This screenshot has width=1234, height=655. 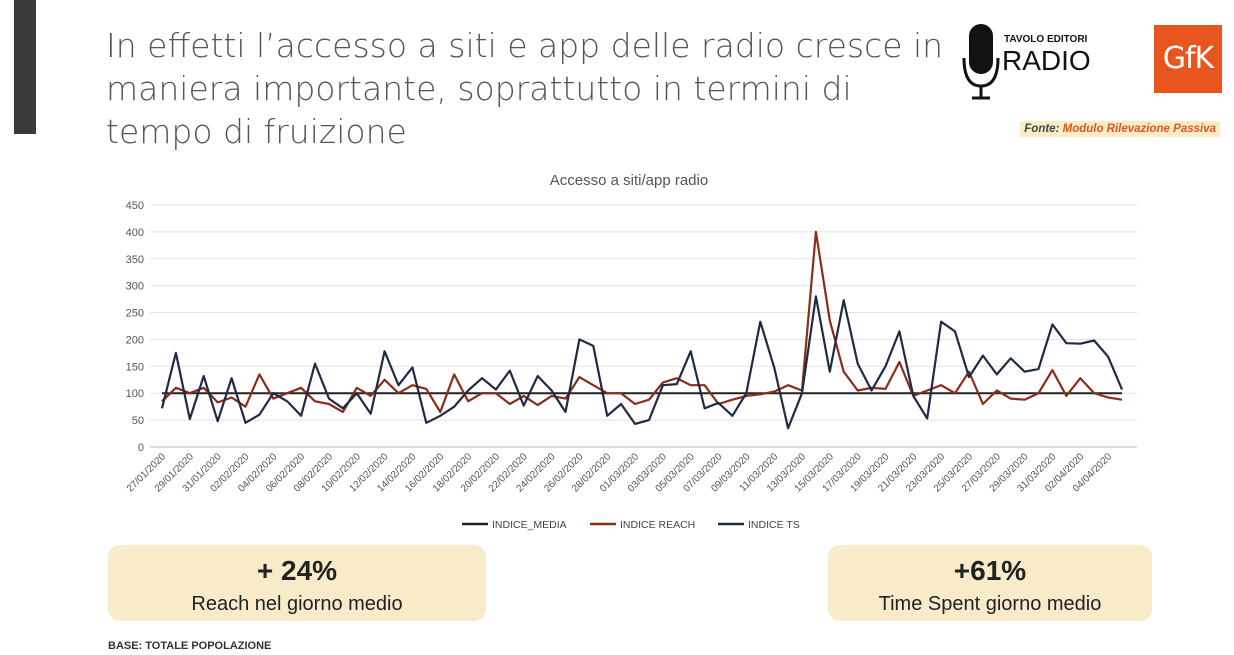 What do you see at coordinates (1046, 39) in the screenshot?
I see `logo-text-top: TAVOLO EDITORI` at bounding box center [1046, 39].